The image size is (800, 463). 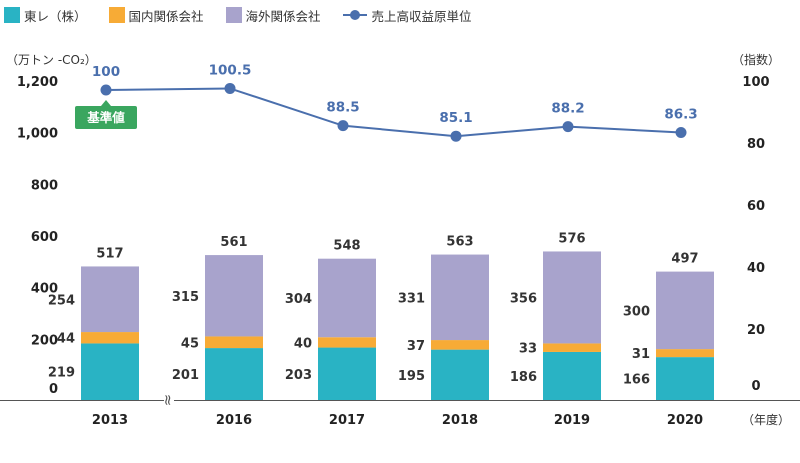 I want to click on segment-value-label: 186, so click(x=523, y=377).